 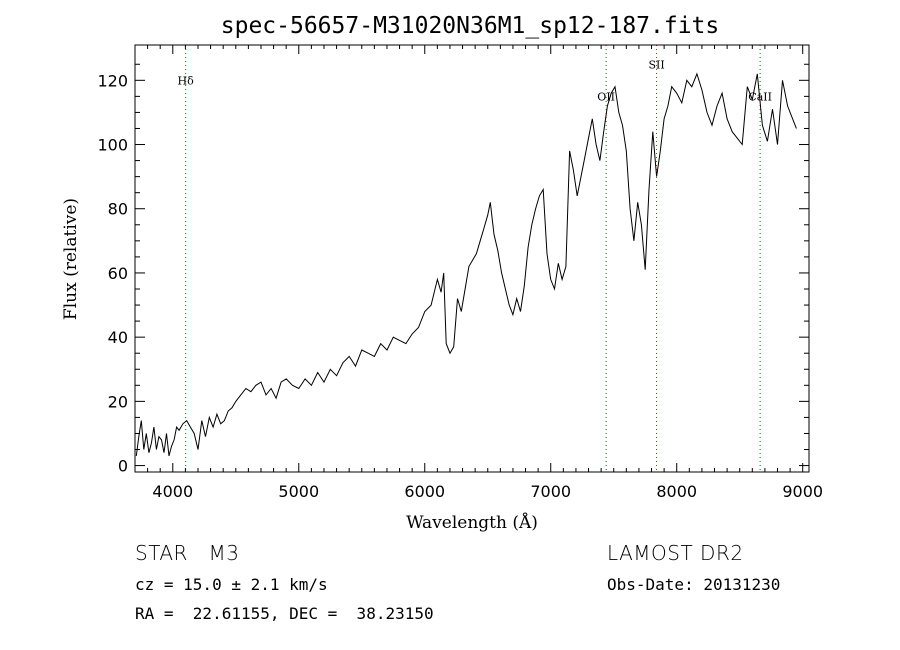 I want to click on y-tick-label: 100, so click(x=112, y=145).